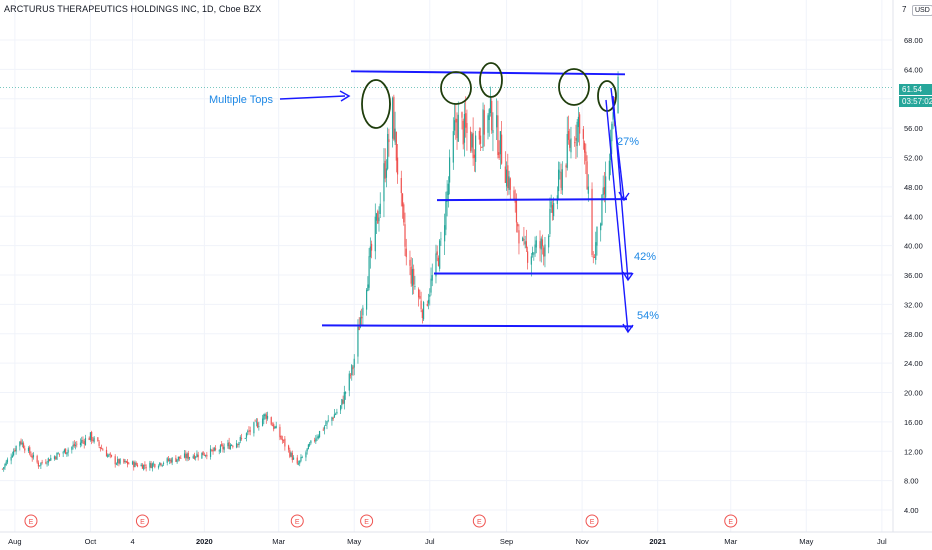 The width and height of the screenshot is (932, 550). What do you see at coordinates (922, 10) in the screenshot?
I see `currency-label: USD` at bounding box center [922, 10].